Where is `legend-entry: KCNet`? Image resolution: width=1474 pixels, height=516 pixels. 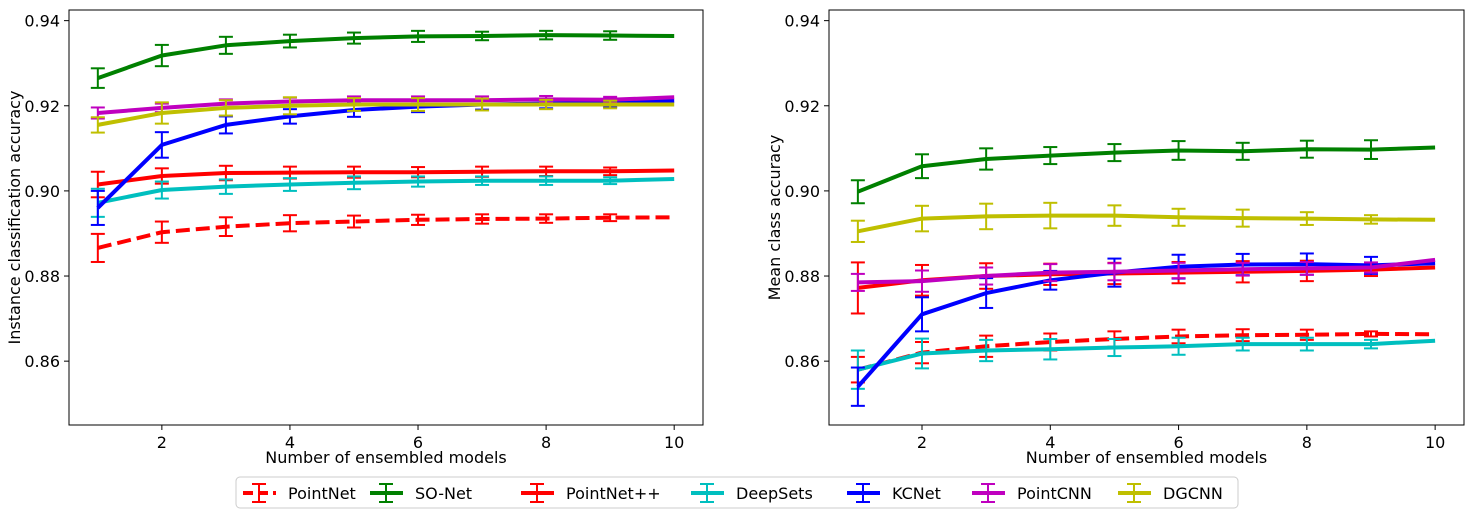 legend-entry: KCNet is located at coordinates (894, 493).